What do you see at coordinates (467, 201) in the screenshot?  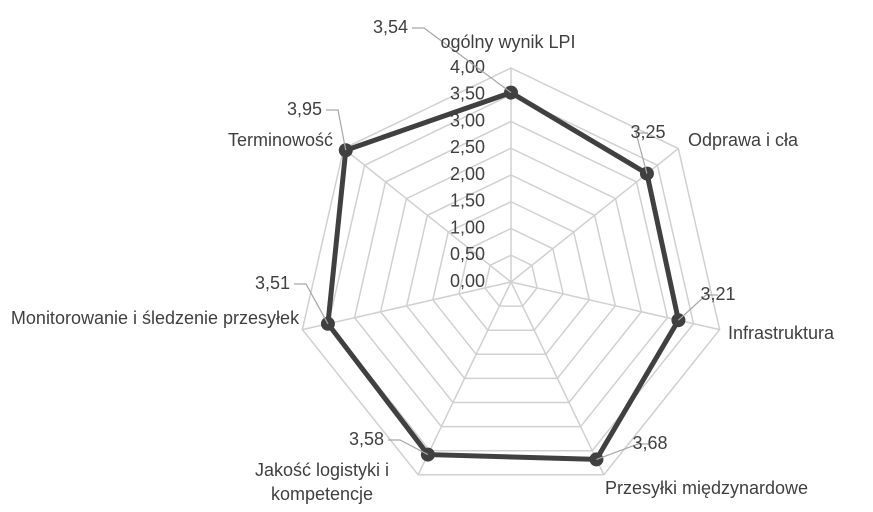 I see `tick-label: 1,50` at bounding box center [467, 201].